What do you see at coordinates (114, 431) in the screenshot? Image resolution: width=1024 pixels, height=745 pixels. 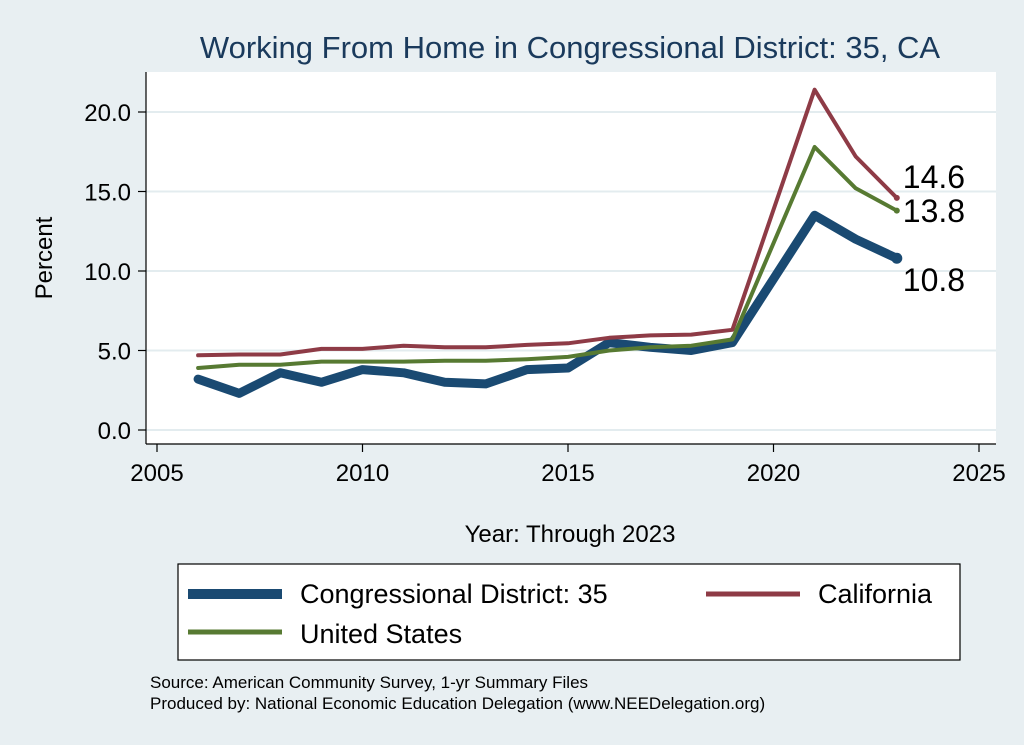 I see `y-tick-label: 0.0` at bounding box center [114, 431].